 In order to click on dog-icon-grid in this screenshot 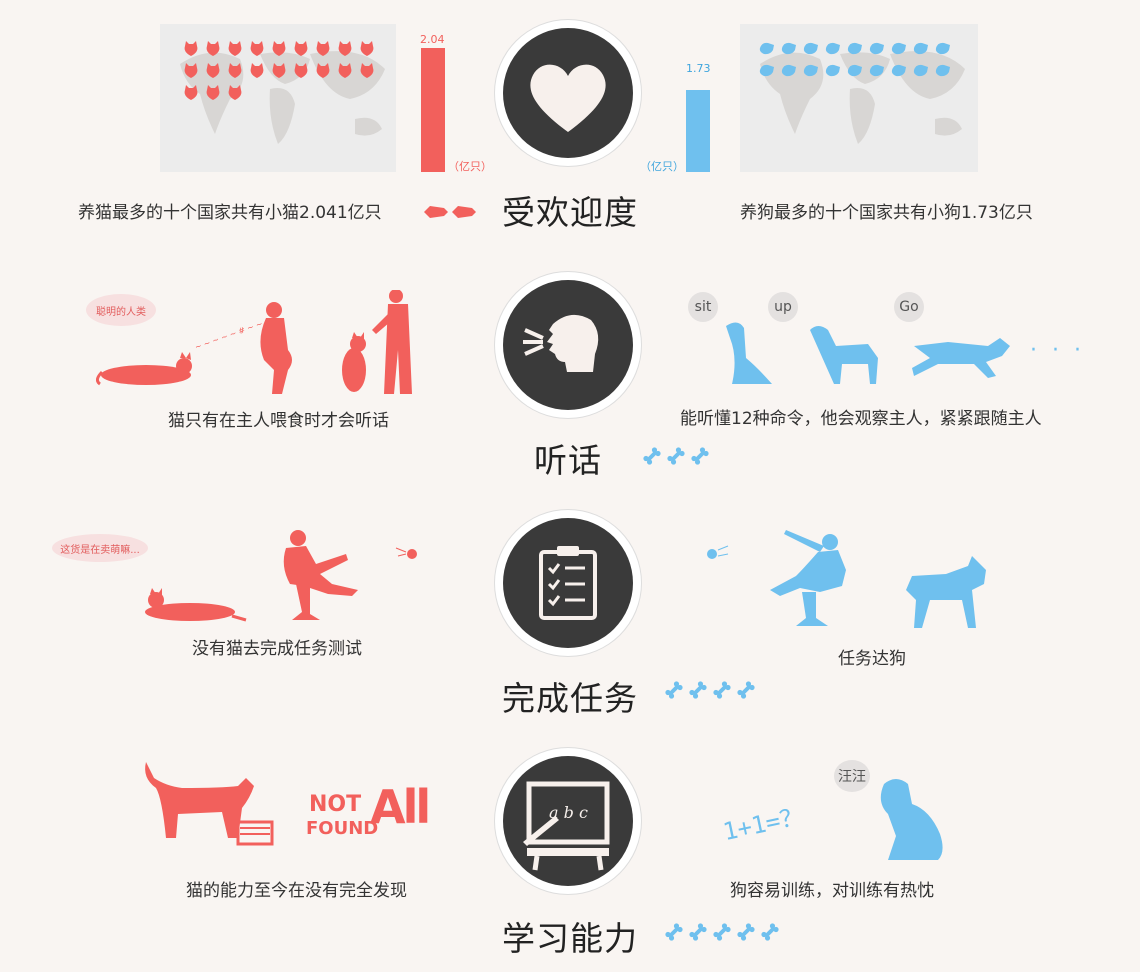, I will do `click(858, 65)`.